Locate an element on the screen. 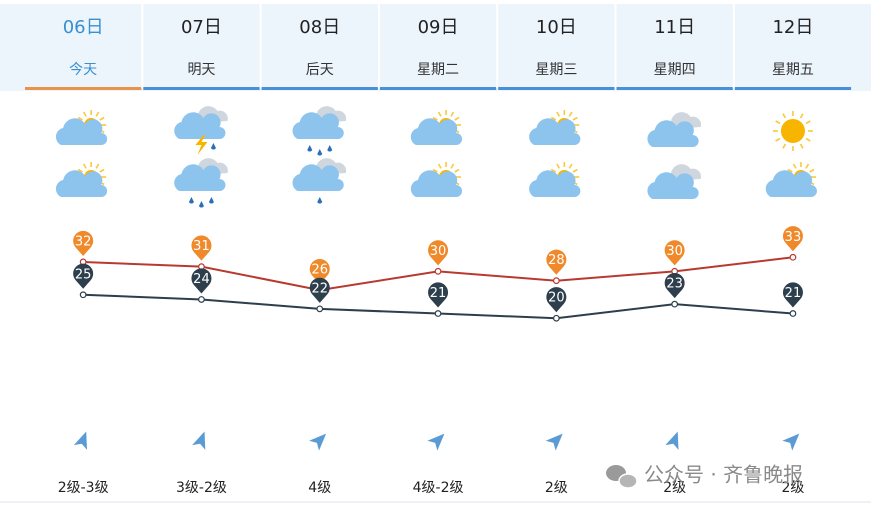 The image size is (871, 510). value-label: 22 is located at coordinates (319, 288).